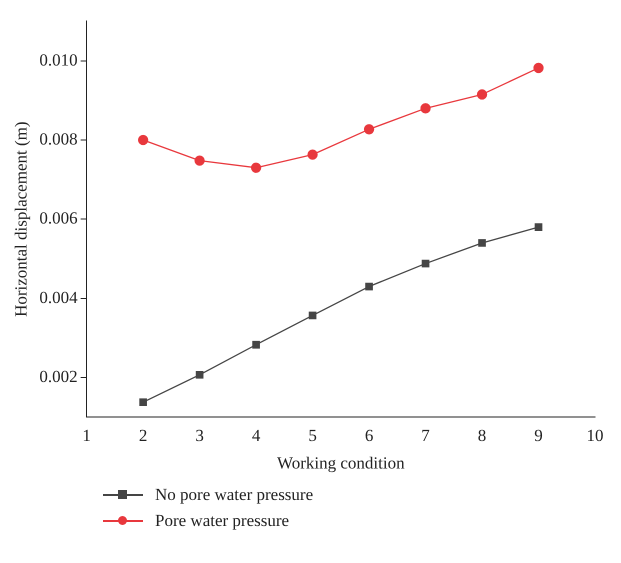 Image resolution: width=621 pixels, height=563 pixels. I want to click on y-tick-label: 0.008, so click(58, 138).